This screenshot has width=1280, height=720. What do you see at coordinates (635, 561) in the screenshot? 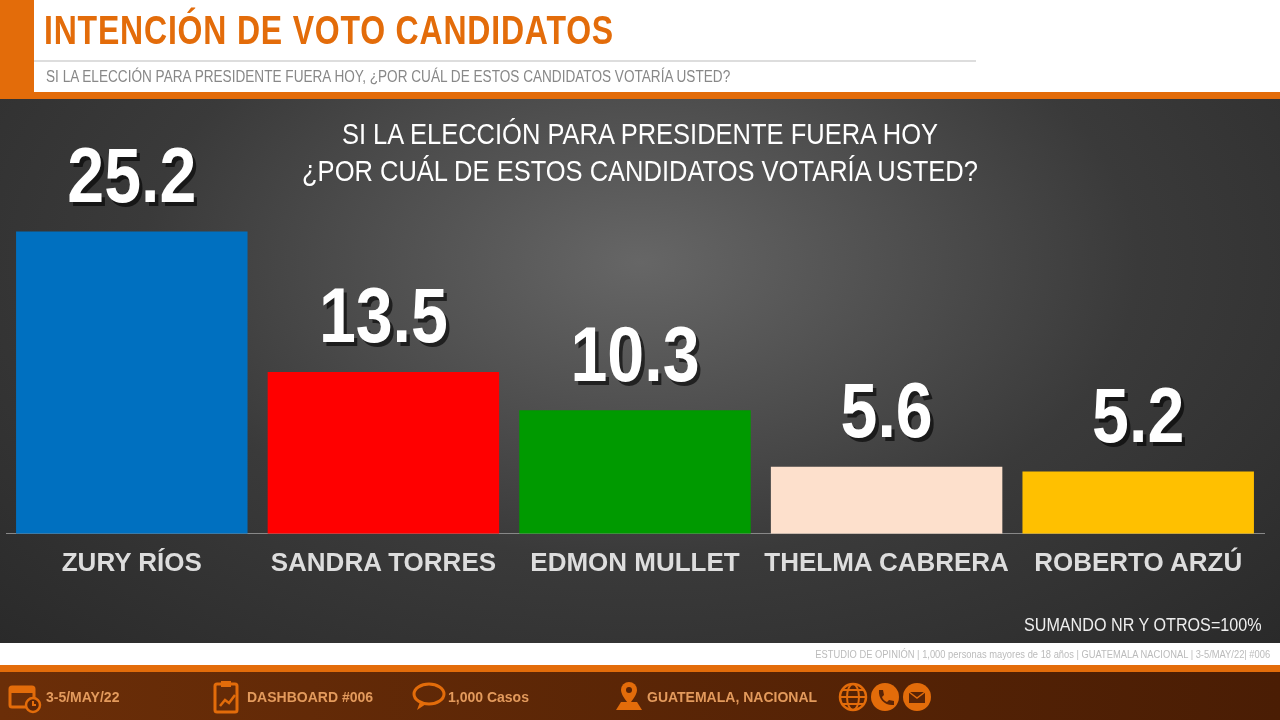
I see `x-tick-label: EDMON MULLET` at bounding box center [635, 561].